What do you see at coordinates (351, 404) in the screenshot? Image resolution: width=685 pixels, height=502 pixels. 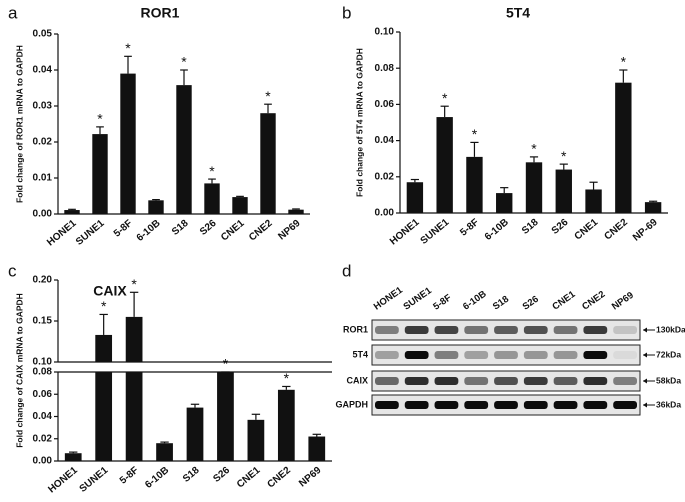 I see `row-label: GAPDH` at bounding box center [351, 404].